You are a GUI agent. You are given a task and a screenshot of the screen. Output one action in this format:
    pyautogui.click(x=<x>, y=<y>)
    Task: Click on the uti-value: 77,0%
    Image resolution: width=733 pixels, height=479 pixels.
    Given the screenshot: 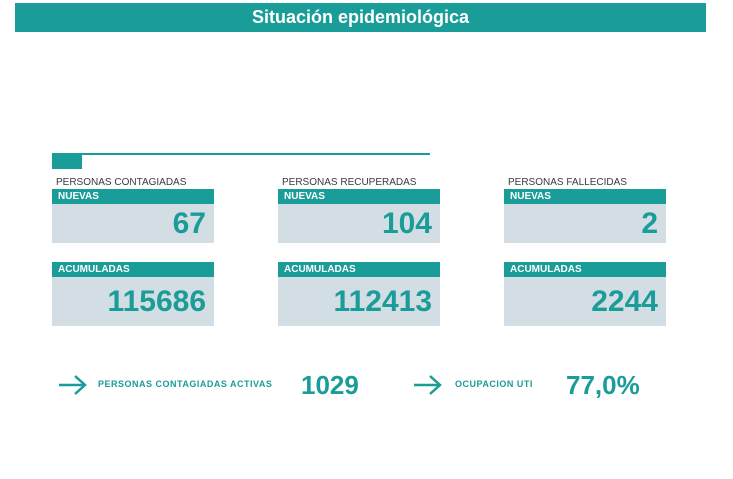 What is the action you would take?
    pyautogui.click(x=603, y=385)
    